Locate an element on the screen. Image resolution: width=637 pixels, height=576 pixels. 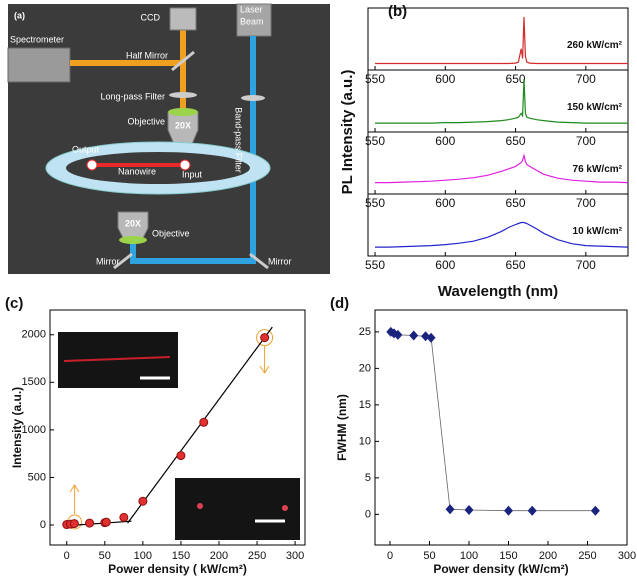
fit-line is located at coordinates (200, 425).